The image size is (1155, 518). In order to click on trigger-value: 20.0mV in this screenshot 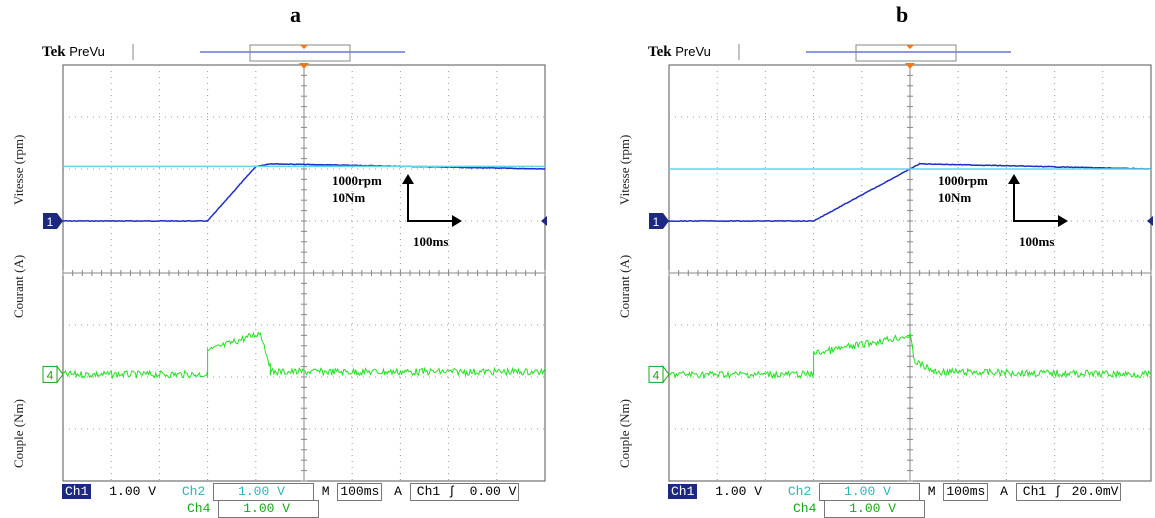, I will do `click(1095, 491)`.